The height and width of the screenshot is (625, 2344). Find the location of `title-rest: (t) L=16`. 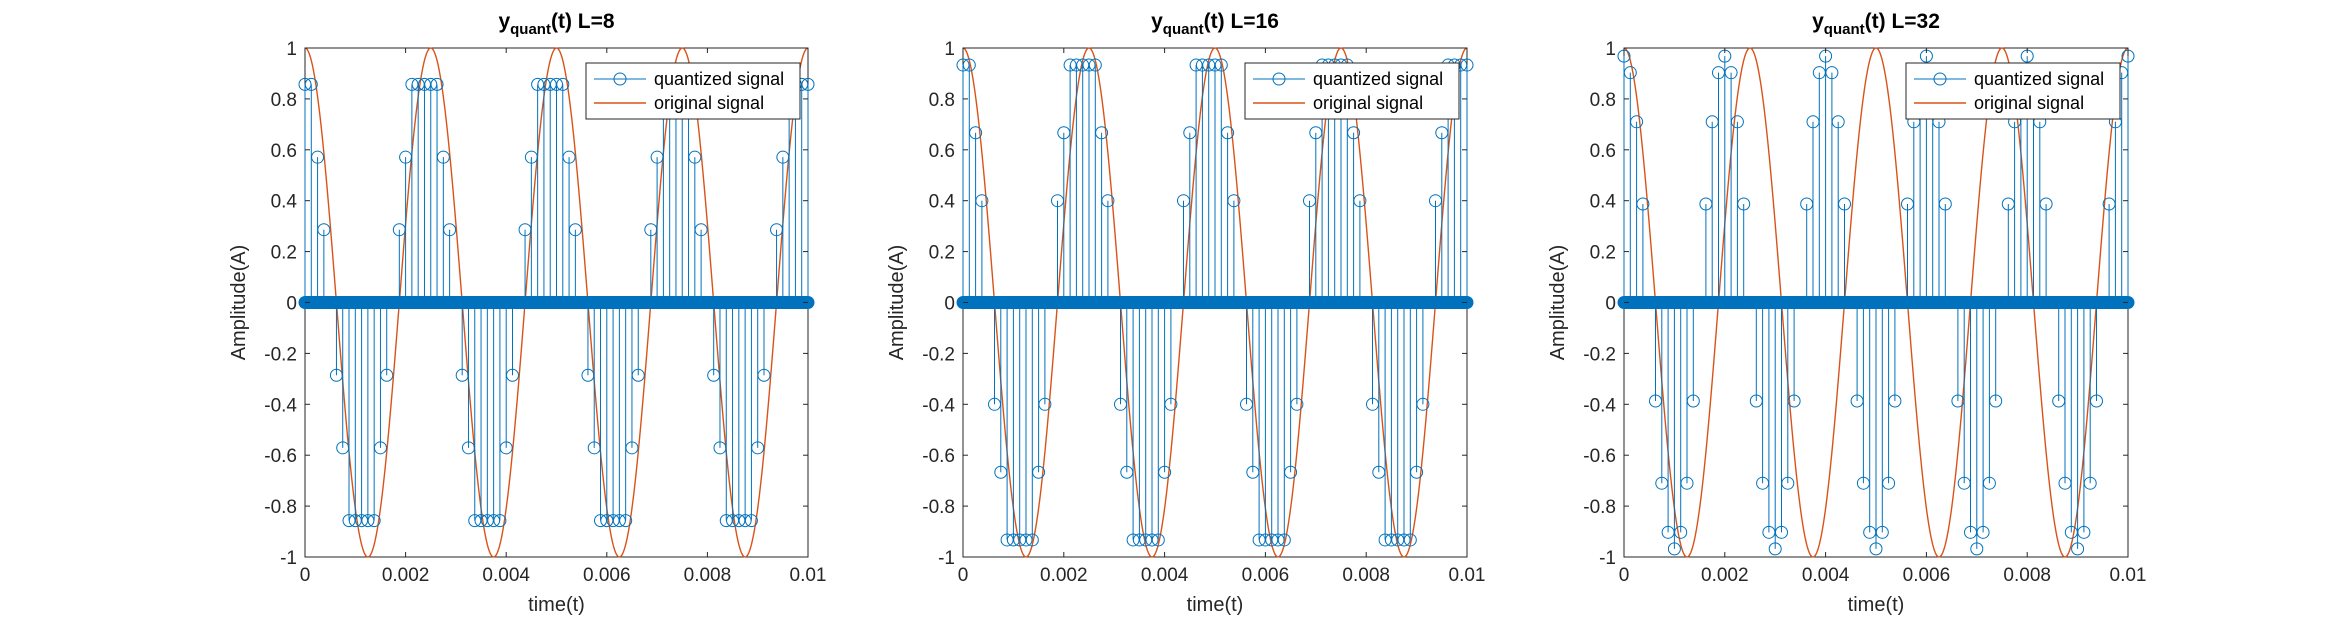

title-rest: (t) L=16 is located at coordinates (1241, 21).